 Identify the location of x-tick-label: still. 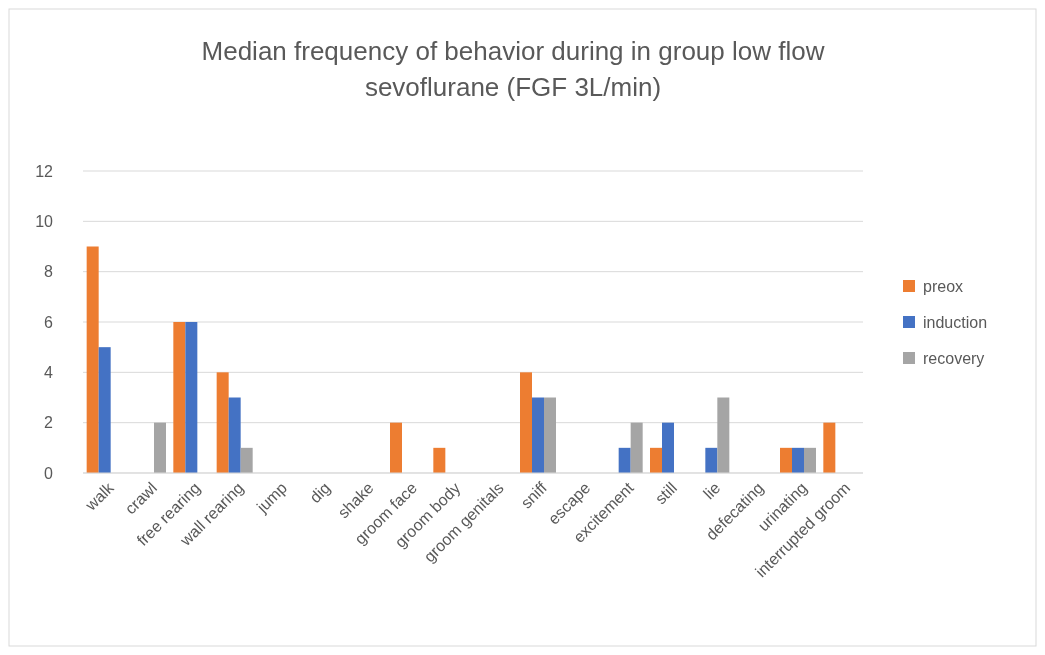
(666, 493).